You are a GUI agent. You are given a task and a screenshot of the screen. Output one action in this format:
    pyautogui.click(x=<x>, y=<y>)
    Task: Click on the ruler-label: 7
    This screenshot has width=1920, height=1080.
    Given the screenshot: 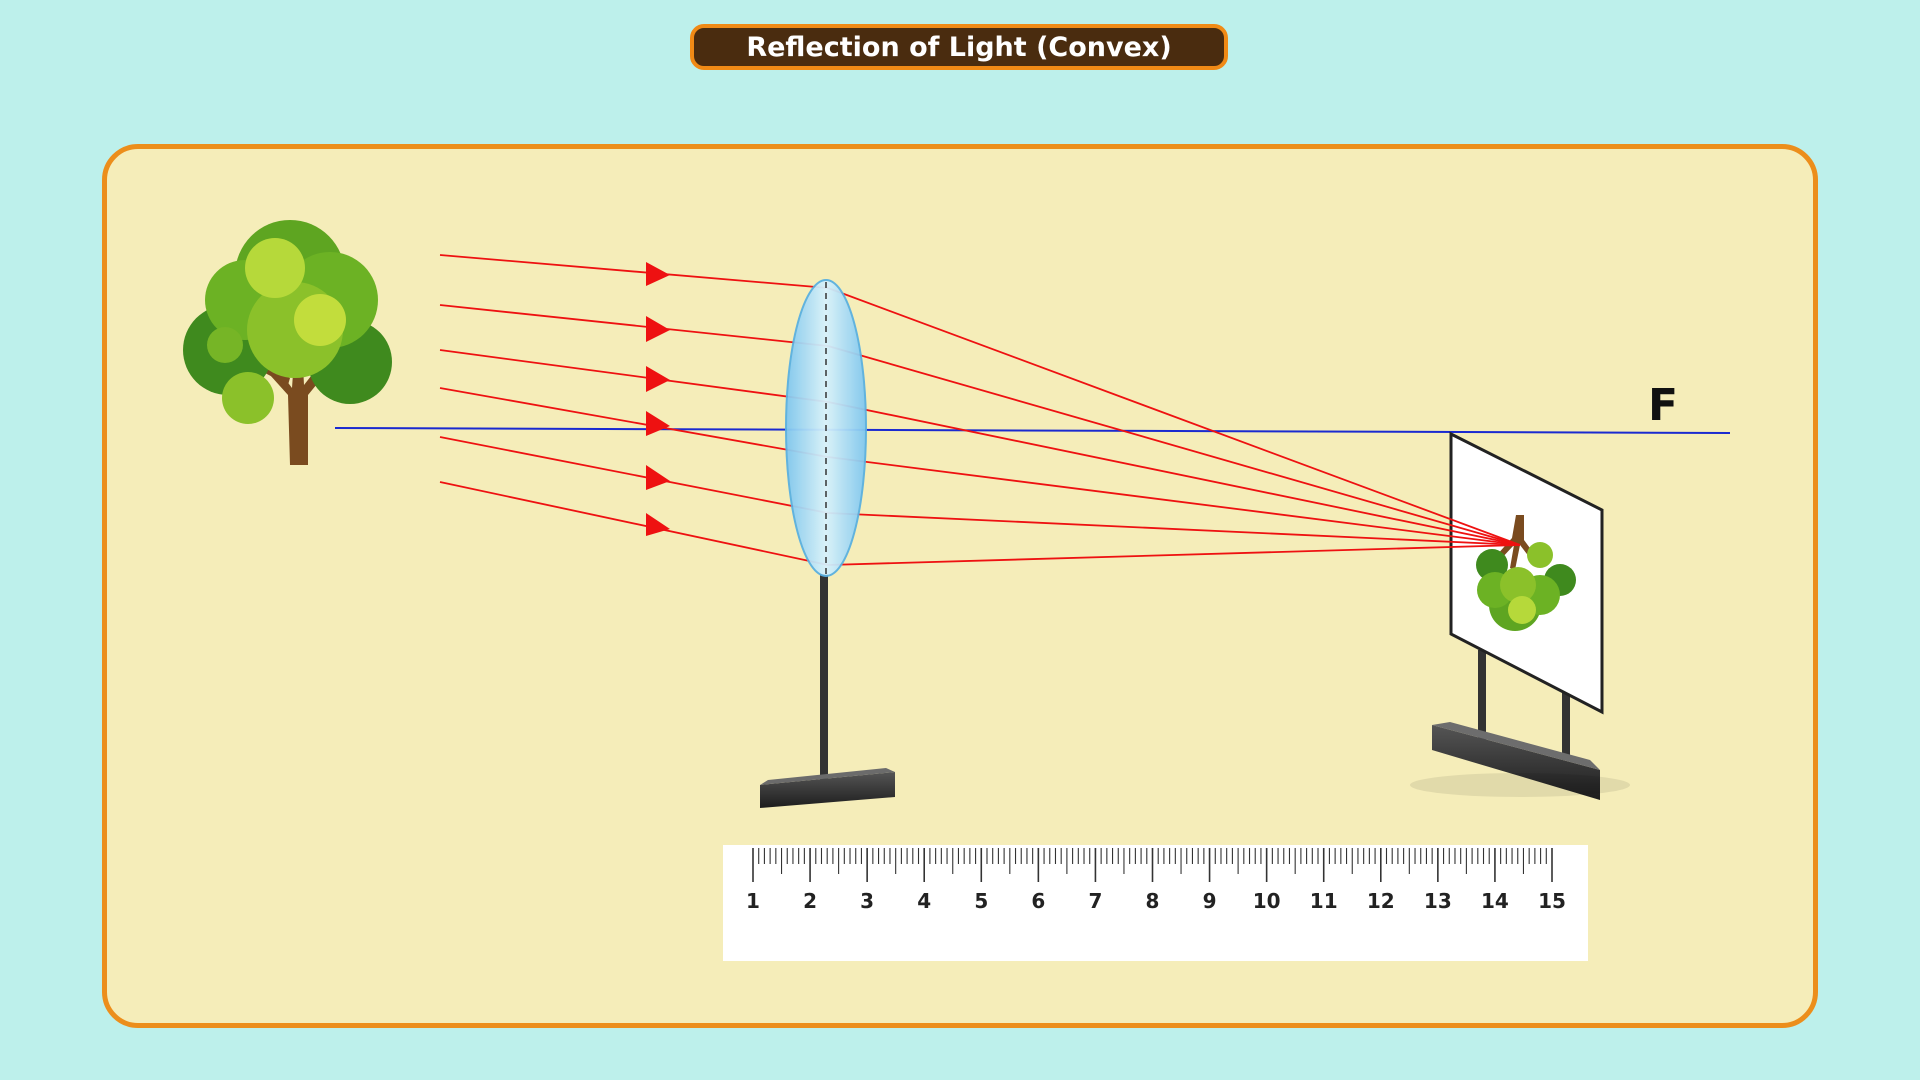 What is the action you would take?
    pyautogui.click(x=1095, y=901)
    